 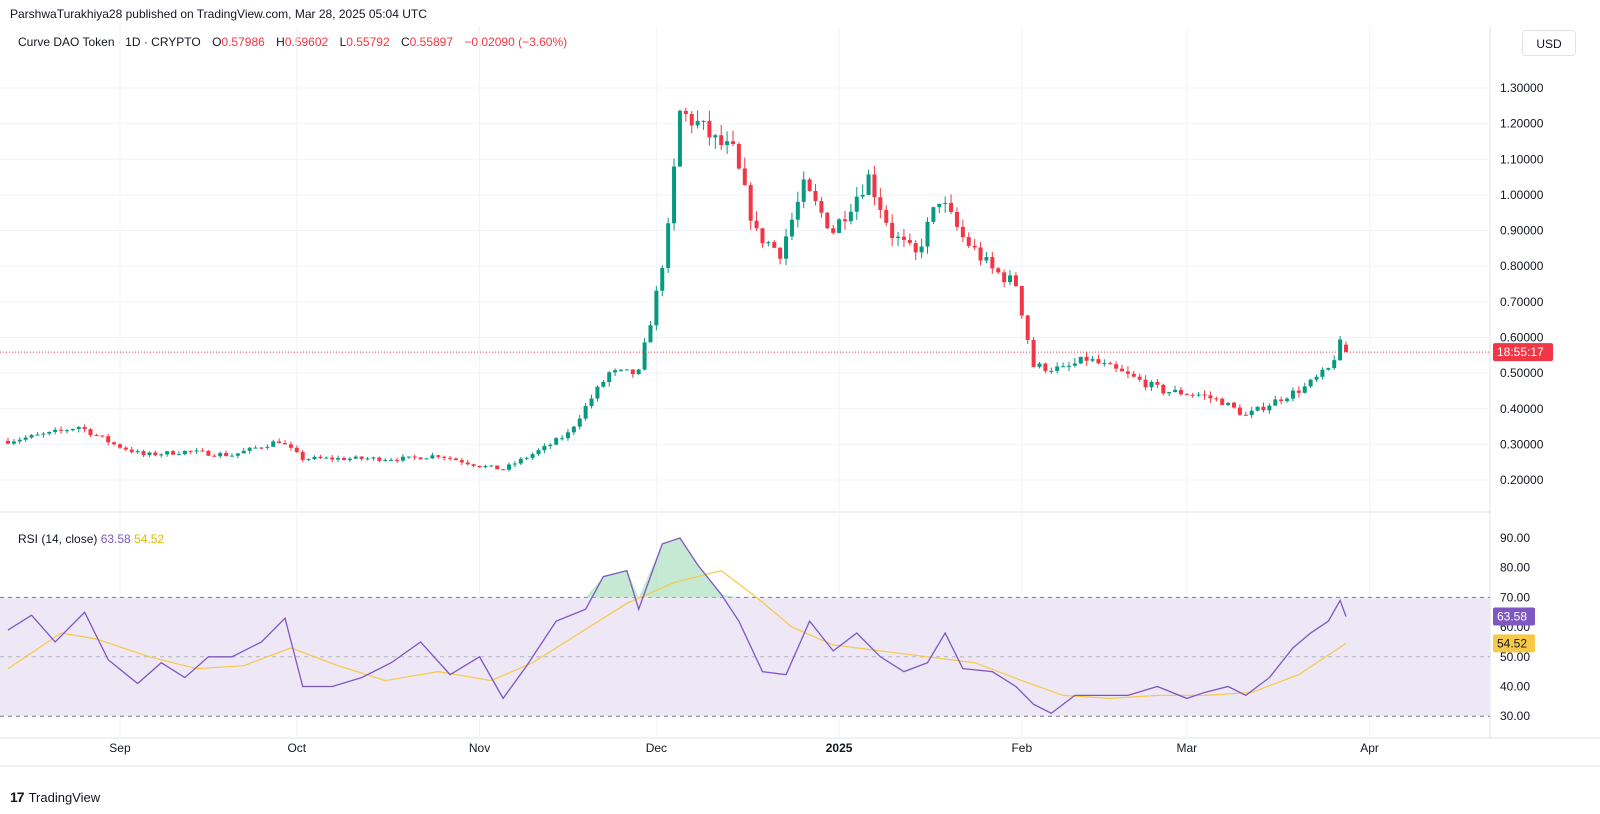 What do you see at coordinates (431, 42) in the screenshot?
I see `close-value: 0.55897` at bounding box center [431, 42].